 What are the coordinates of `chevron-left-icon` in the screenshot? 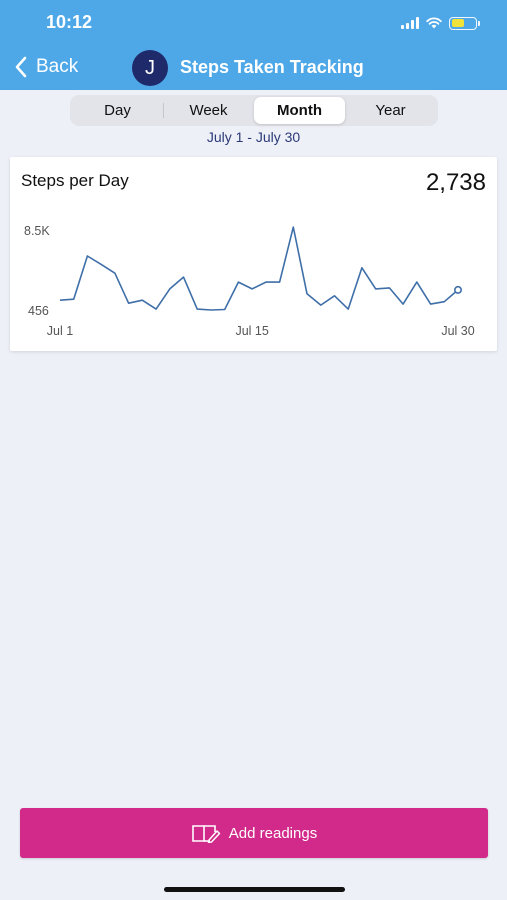 It's located at (21, 67).